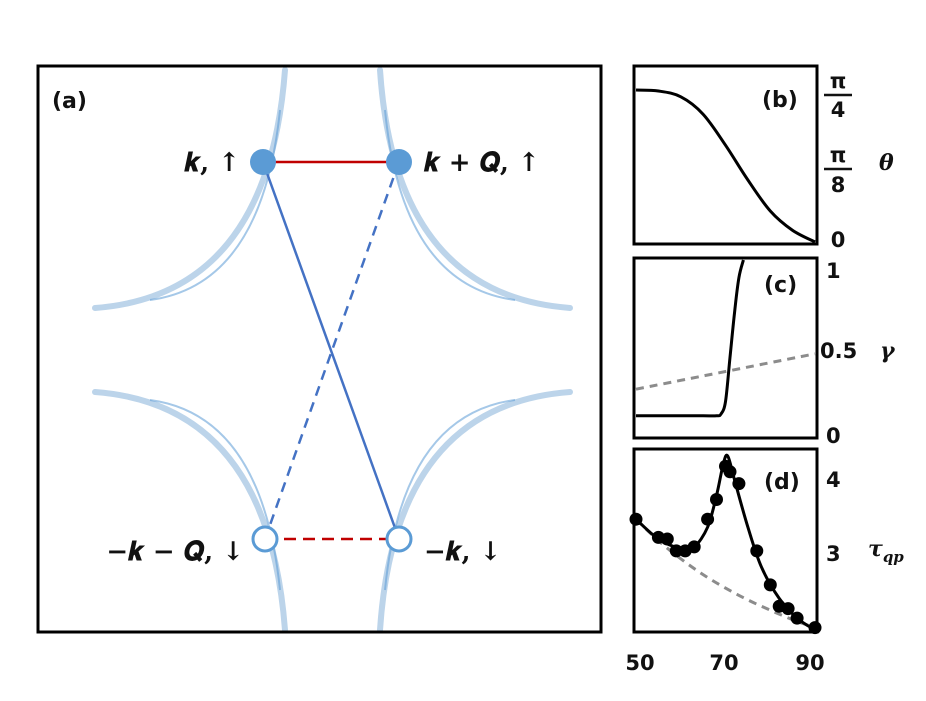  I want to click on panel-b-theta-curve, so click(725, 166).